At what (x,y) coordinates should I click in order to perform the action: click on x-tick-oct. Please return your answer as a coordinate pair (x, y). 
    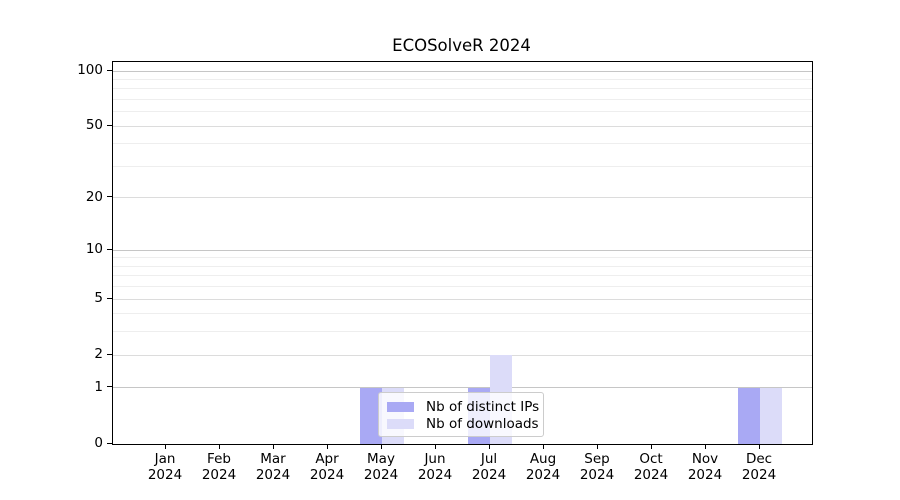
    Looking at the image, I should click on (651, 447).